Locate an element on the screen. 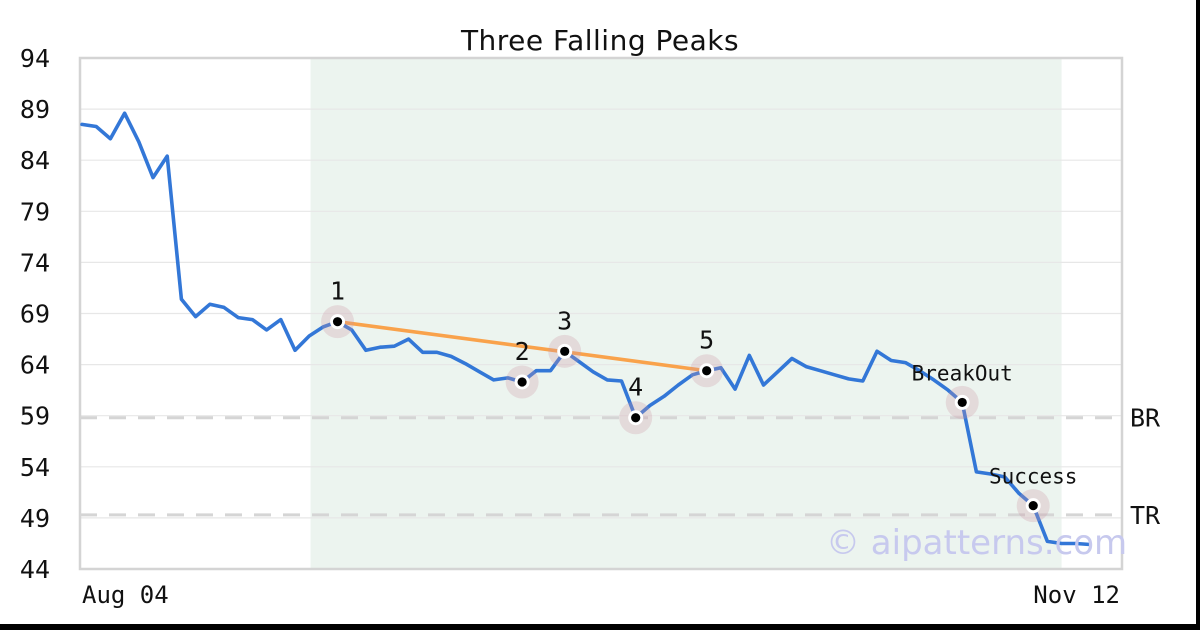 This screenshot has height=630, width=1200. marker-dot-breakout is located at coordinates (962, 402).